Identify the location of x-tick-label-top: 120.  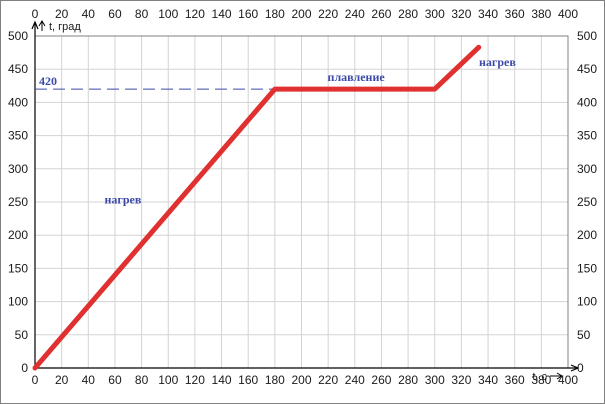
(195, 14).